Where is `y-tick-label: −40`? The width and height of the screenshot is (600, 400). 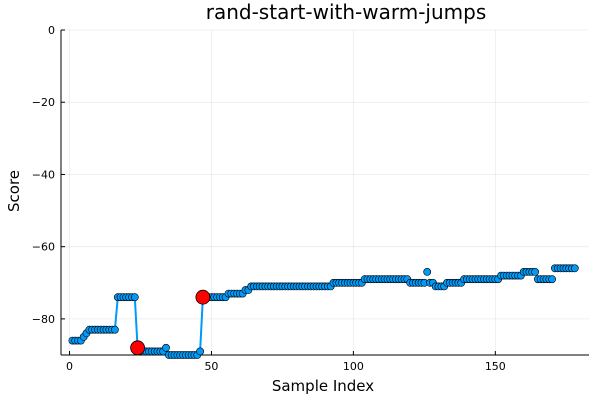 y-tick-label: −40 is located at coordinates (43, 174).